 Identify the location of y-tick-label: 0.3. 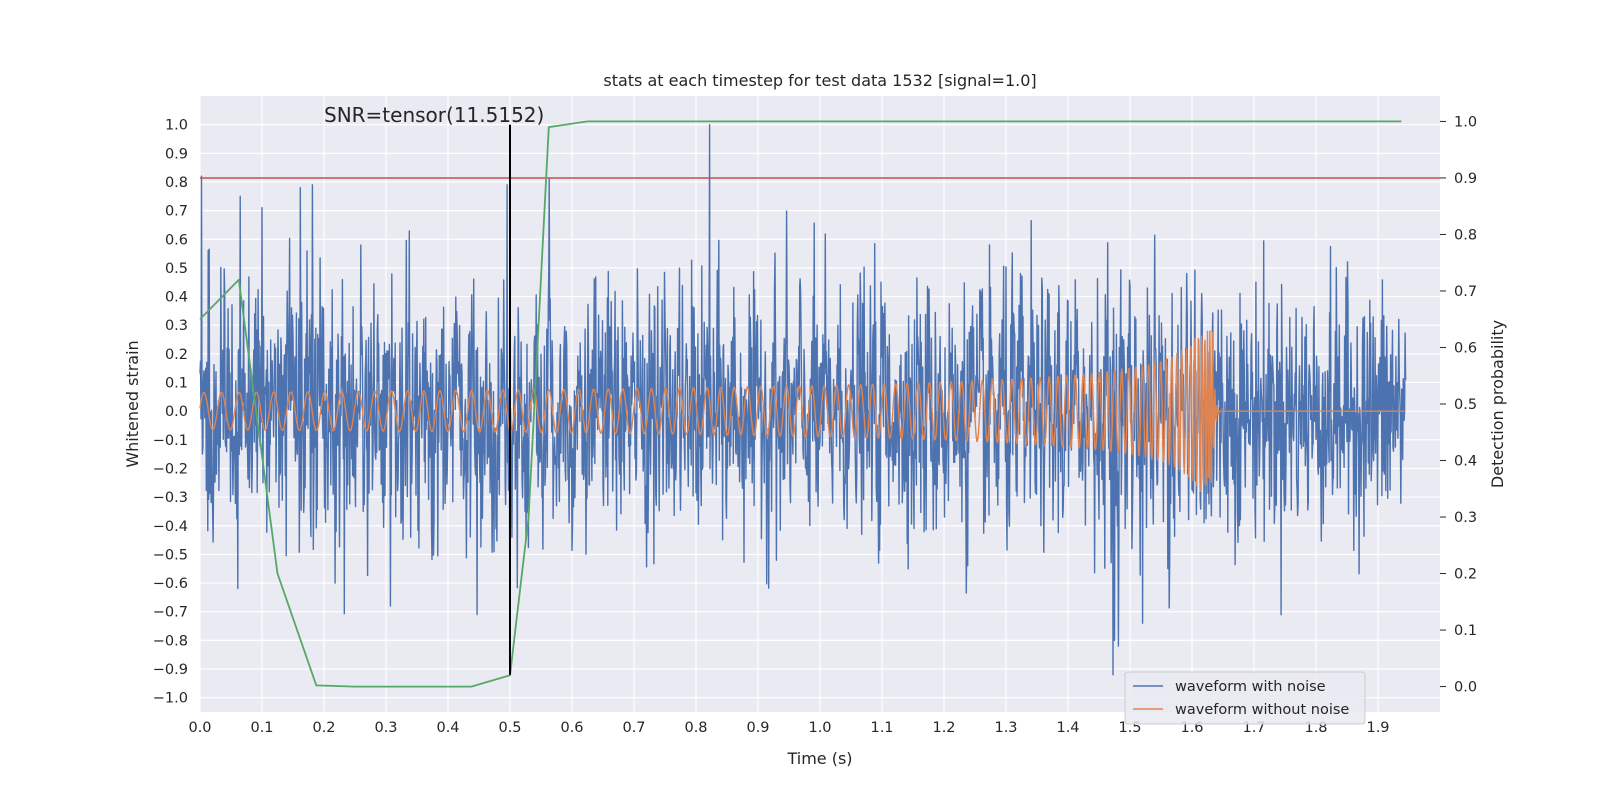
(176, 326).